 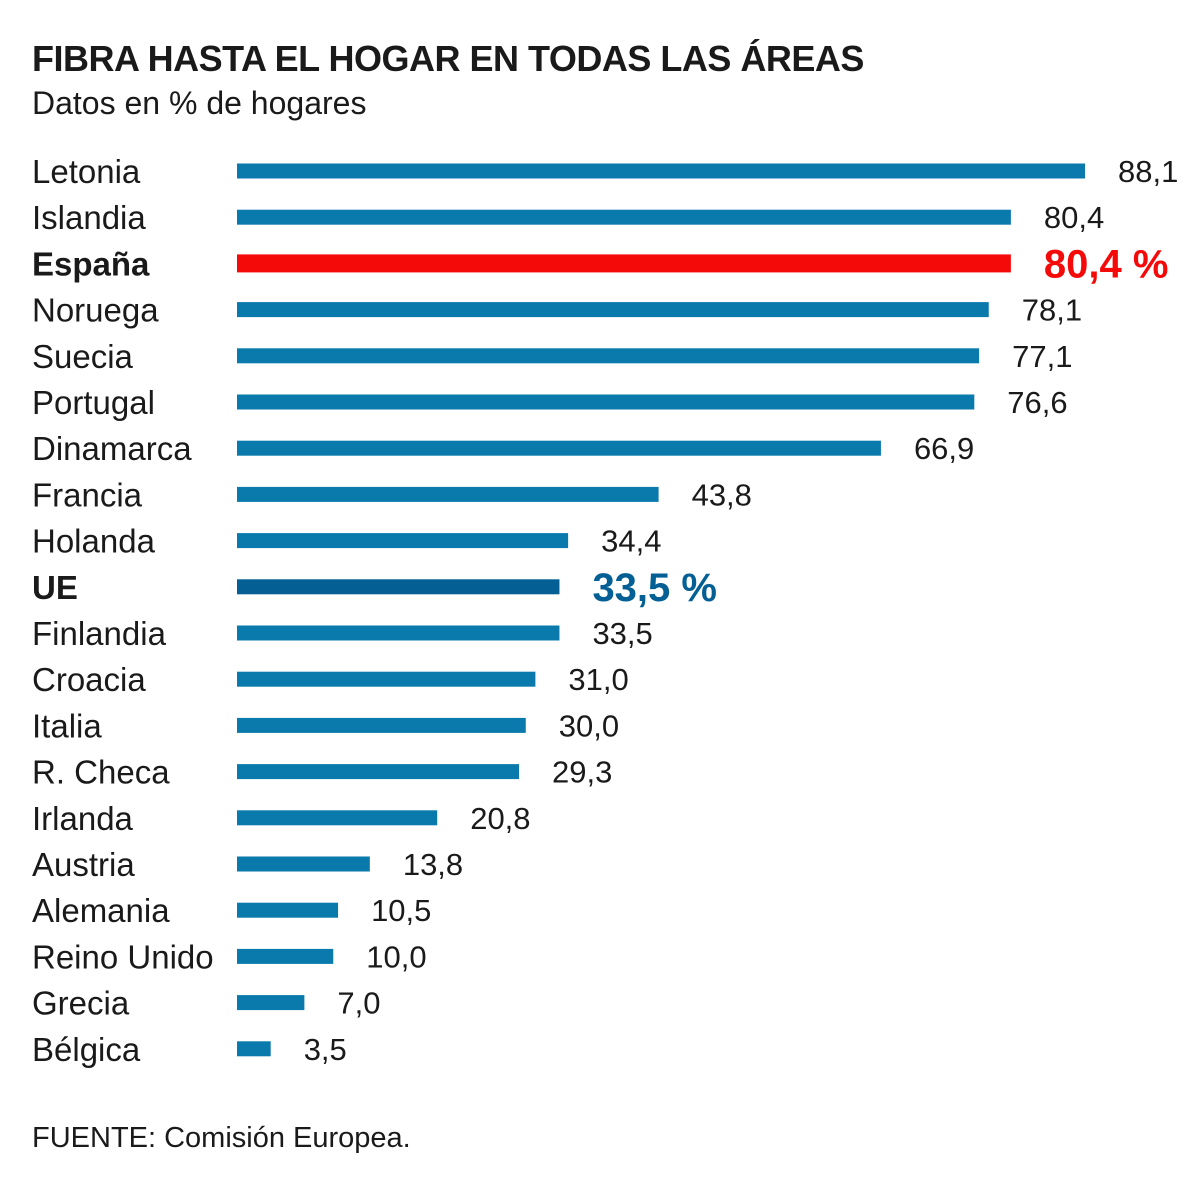 What do you see at coordinates (622, 633) in the screenshot?
I see `value-label-finlandia: 33,5` at bounding box center [622, 633].